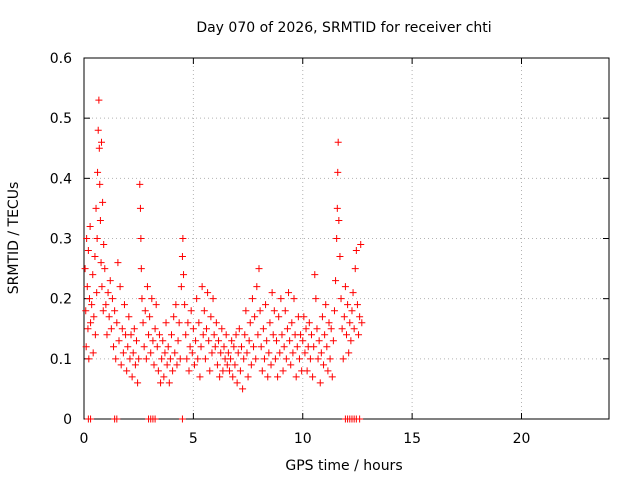 This screenshot has width=640, height=480. Describe the element at coordinates (522, 439) in the screenshot. I see `x-tick-label: 20` at that location.